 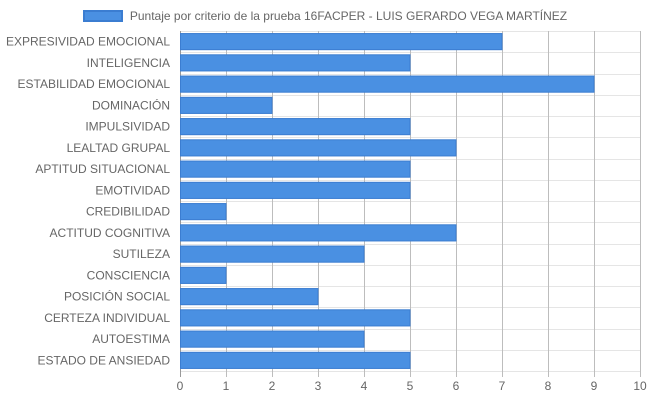 I want to click on y-category-label: ESTABILIDAD EMOCIONAL, so click(x=94, y=84).